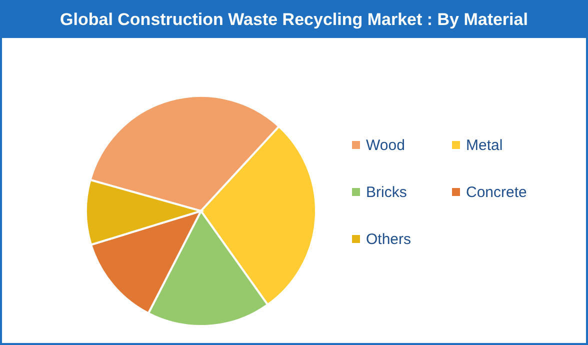 Image resolution: width=588 pixels, height=345 pixels. What do you see at coordinates (294, 20) in the screenshot?
I see `chart-title: Global Construction Waste Recycling Market : By Material` at bounding box center [294, 20].